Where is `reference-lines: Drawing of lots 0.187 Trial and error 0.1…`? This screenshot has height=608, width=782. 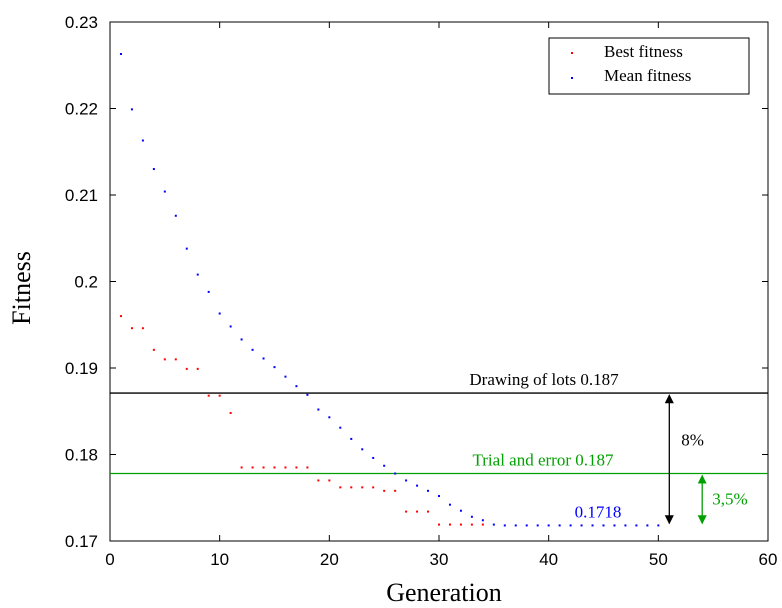 reference-lines: Drawing of lots 0.187 Trial and error 0.1… is located at coordinates (439, 422).